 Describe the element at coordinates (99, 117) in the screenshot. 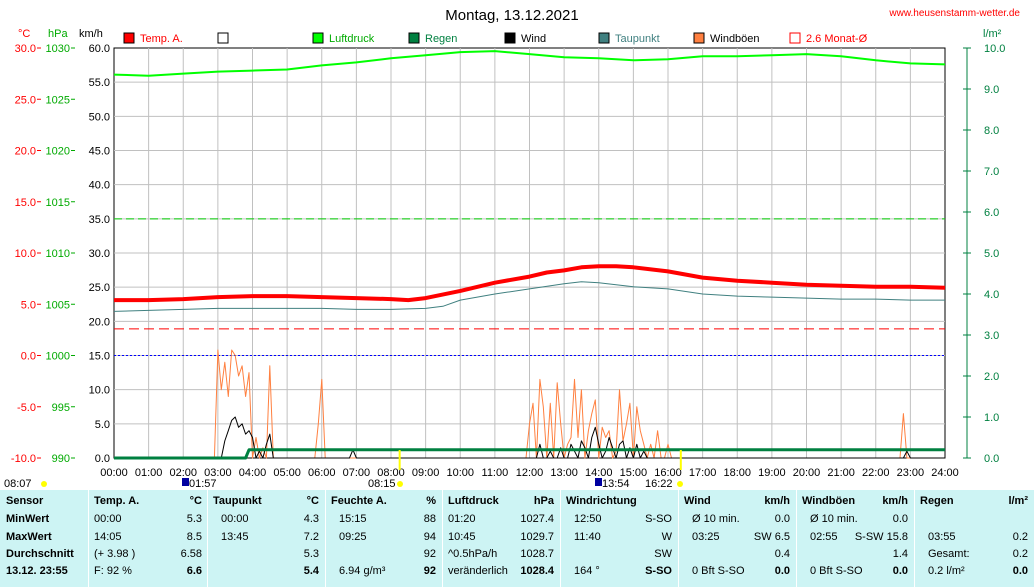

I see `wind-axis-tick: 50.0` at that location.